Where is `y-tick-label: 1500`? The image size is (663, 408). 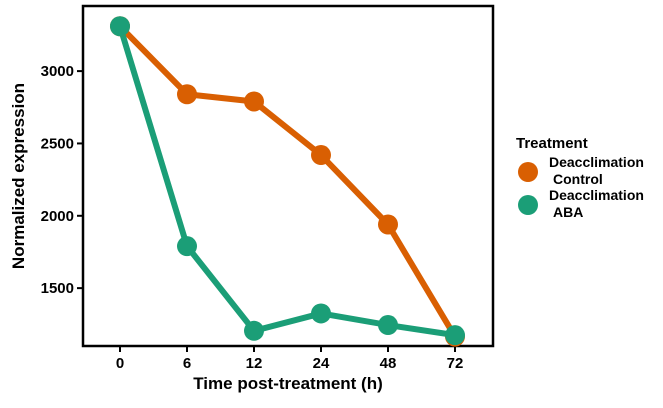 y-tick-label: 1500 is located at coordinates (57, 288).